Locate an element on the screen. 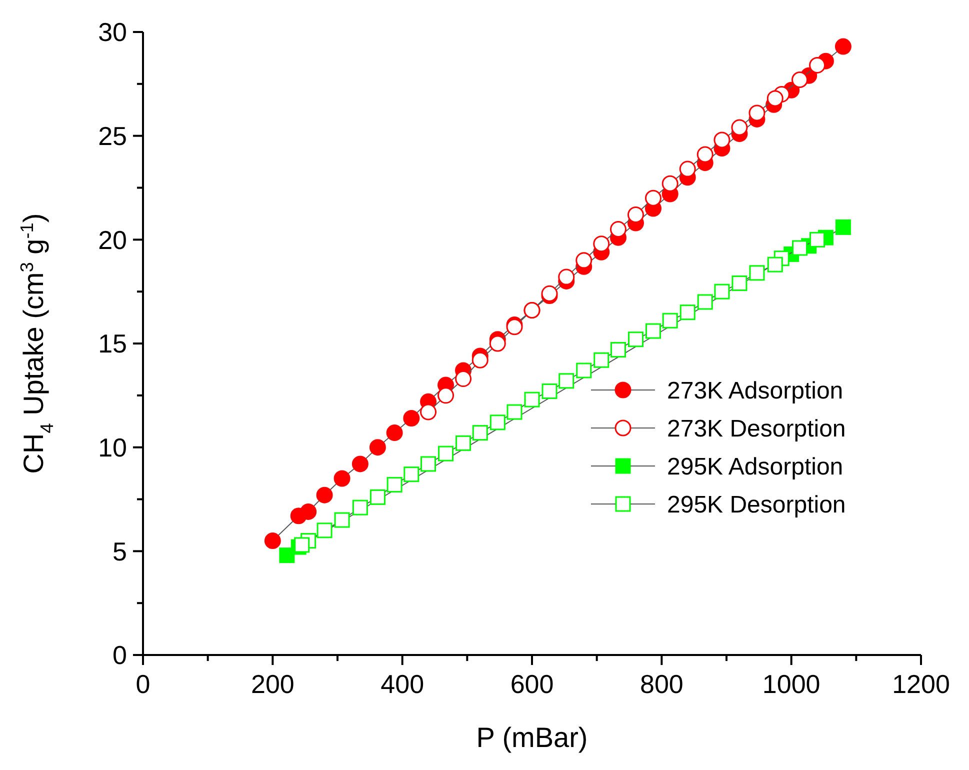 This screenshot has width=969, height=770. x-tick-label: 400 is located at coordinates (402, 684).